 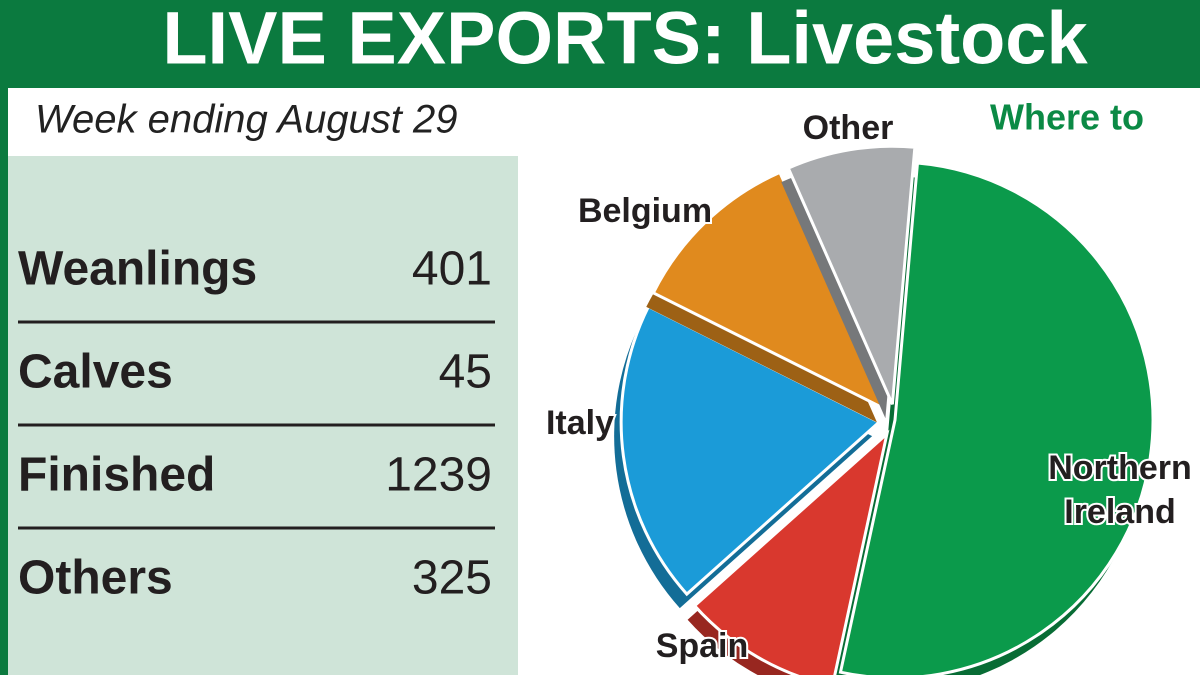 What do you see at coordinates (95, 578) in the screenshot?
I see `row-label: Others` at bounding box center [95, 578].